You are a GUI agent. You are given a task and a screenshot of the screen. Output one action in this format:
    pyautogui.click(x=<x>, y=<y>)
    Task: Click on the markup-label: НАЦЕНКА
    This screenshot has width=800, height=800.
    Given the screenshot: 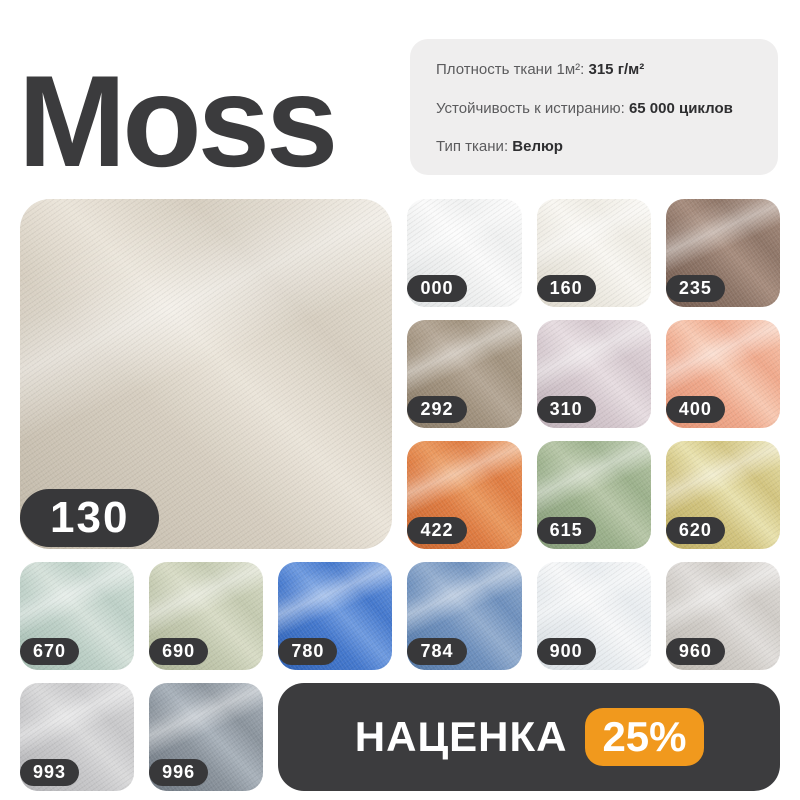 What is the action you would take?
    pyautogui.click(x=461, y=736)
    